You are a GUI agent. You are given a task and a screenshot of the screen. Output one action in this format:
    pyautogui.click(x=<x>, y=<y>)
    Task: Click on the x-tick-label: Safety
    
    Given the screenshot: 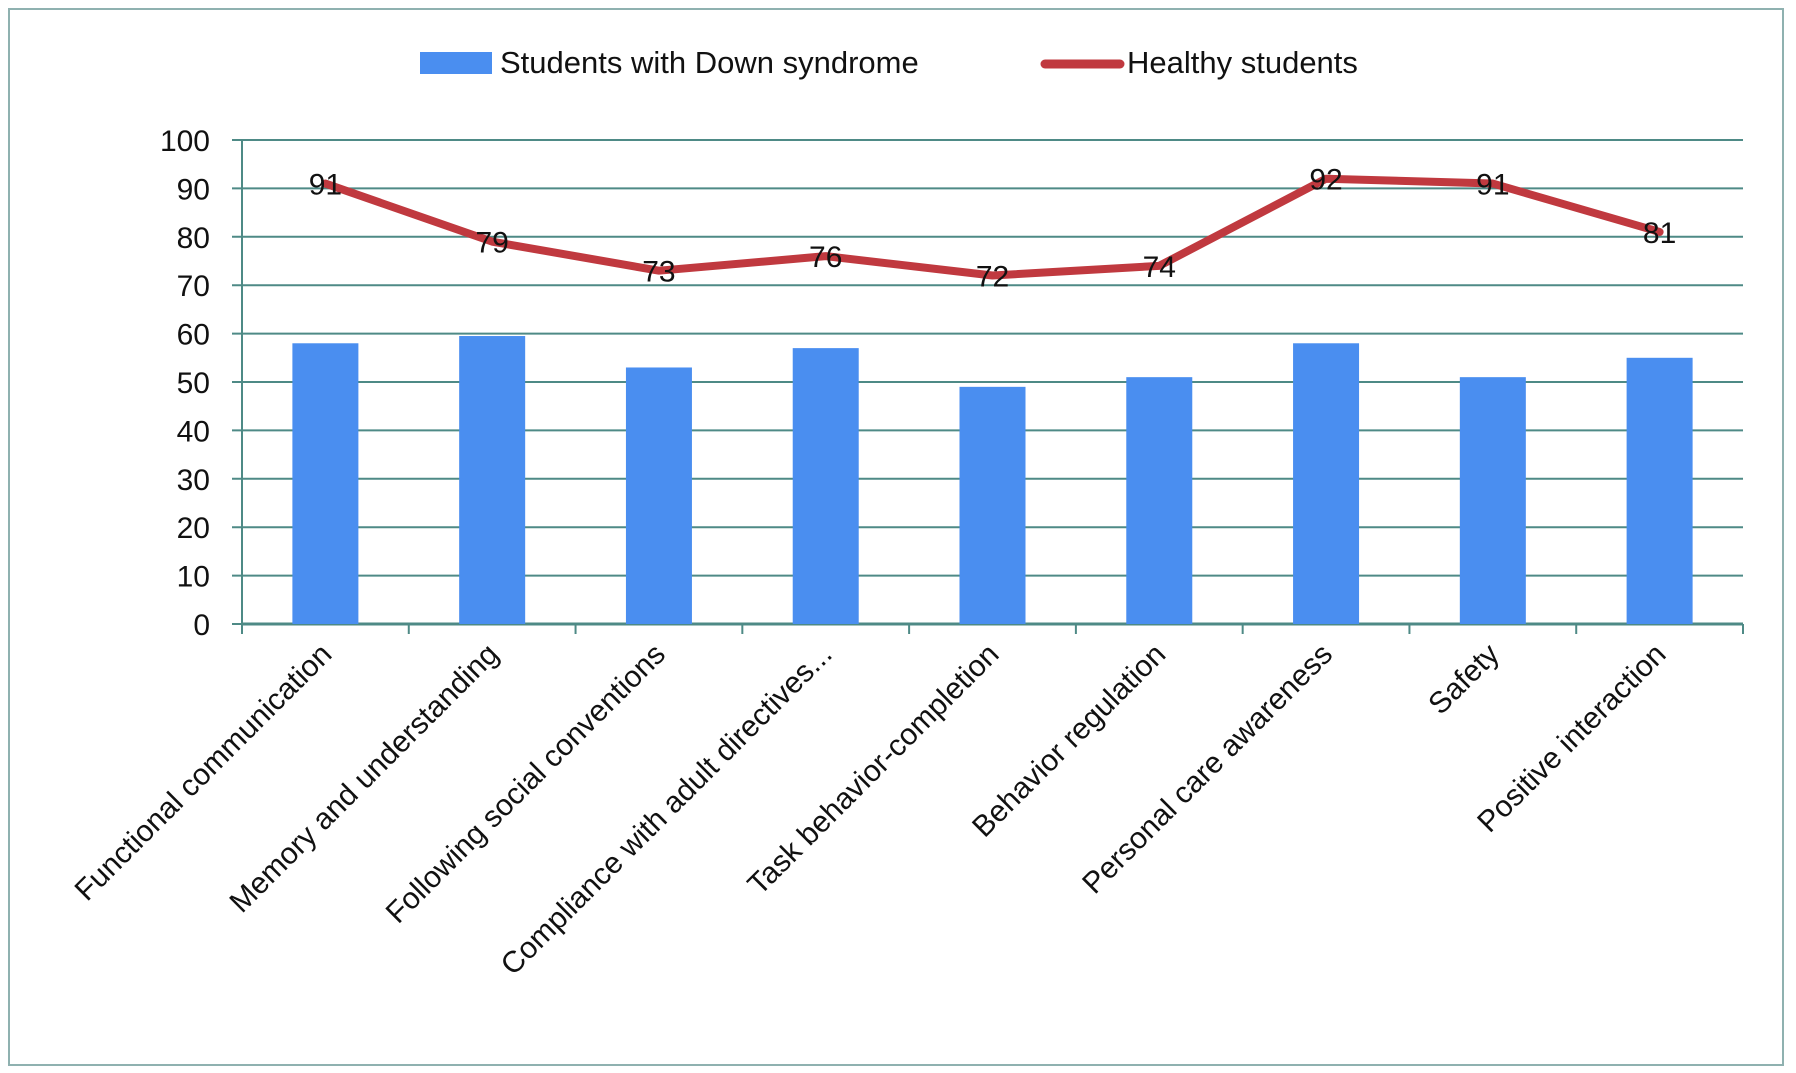 What is the action you would take?
    pyautogui.click(x=1463, y=679)
    